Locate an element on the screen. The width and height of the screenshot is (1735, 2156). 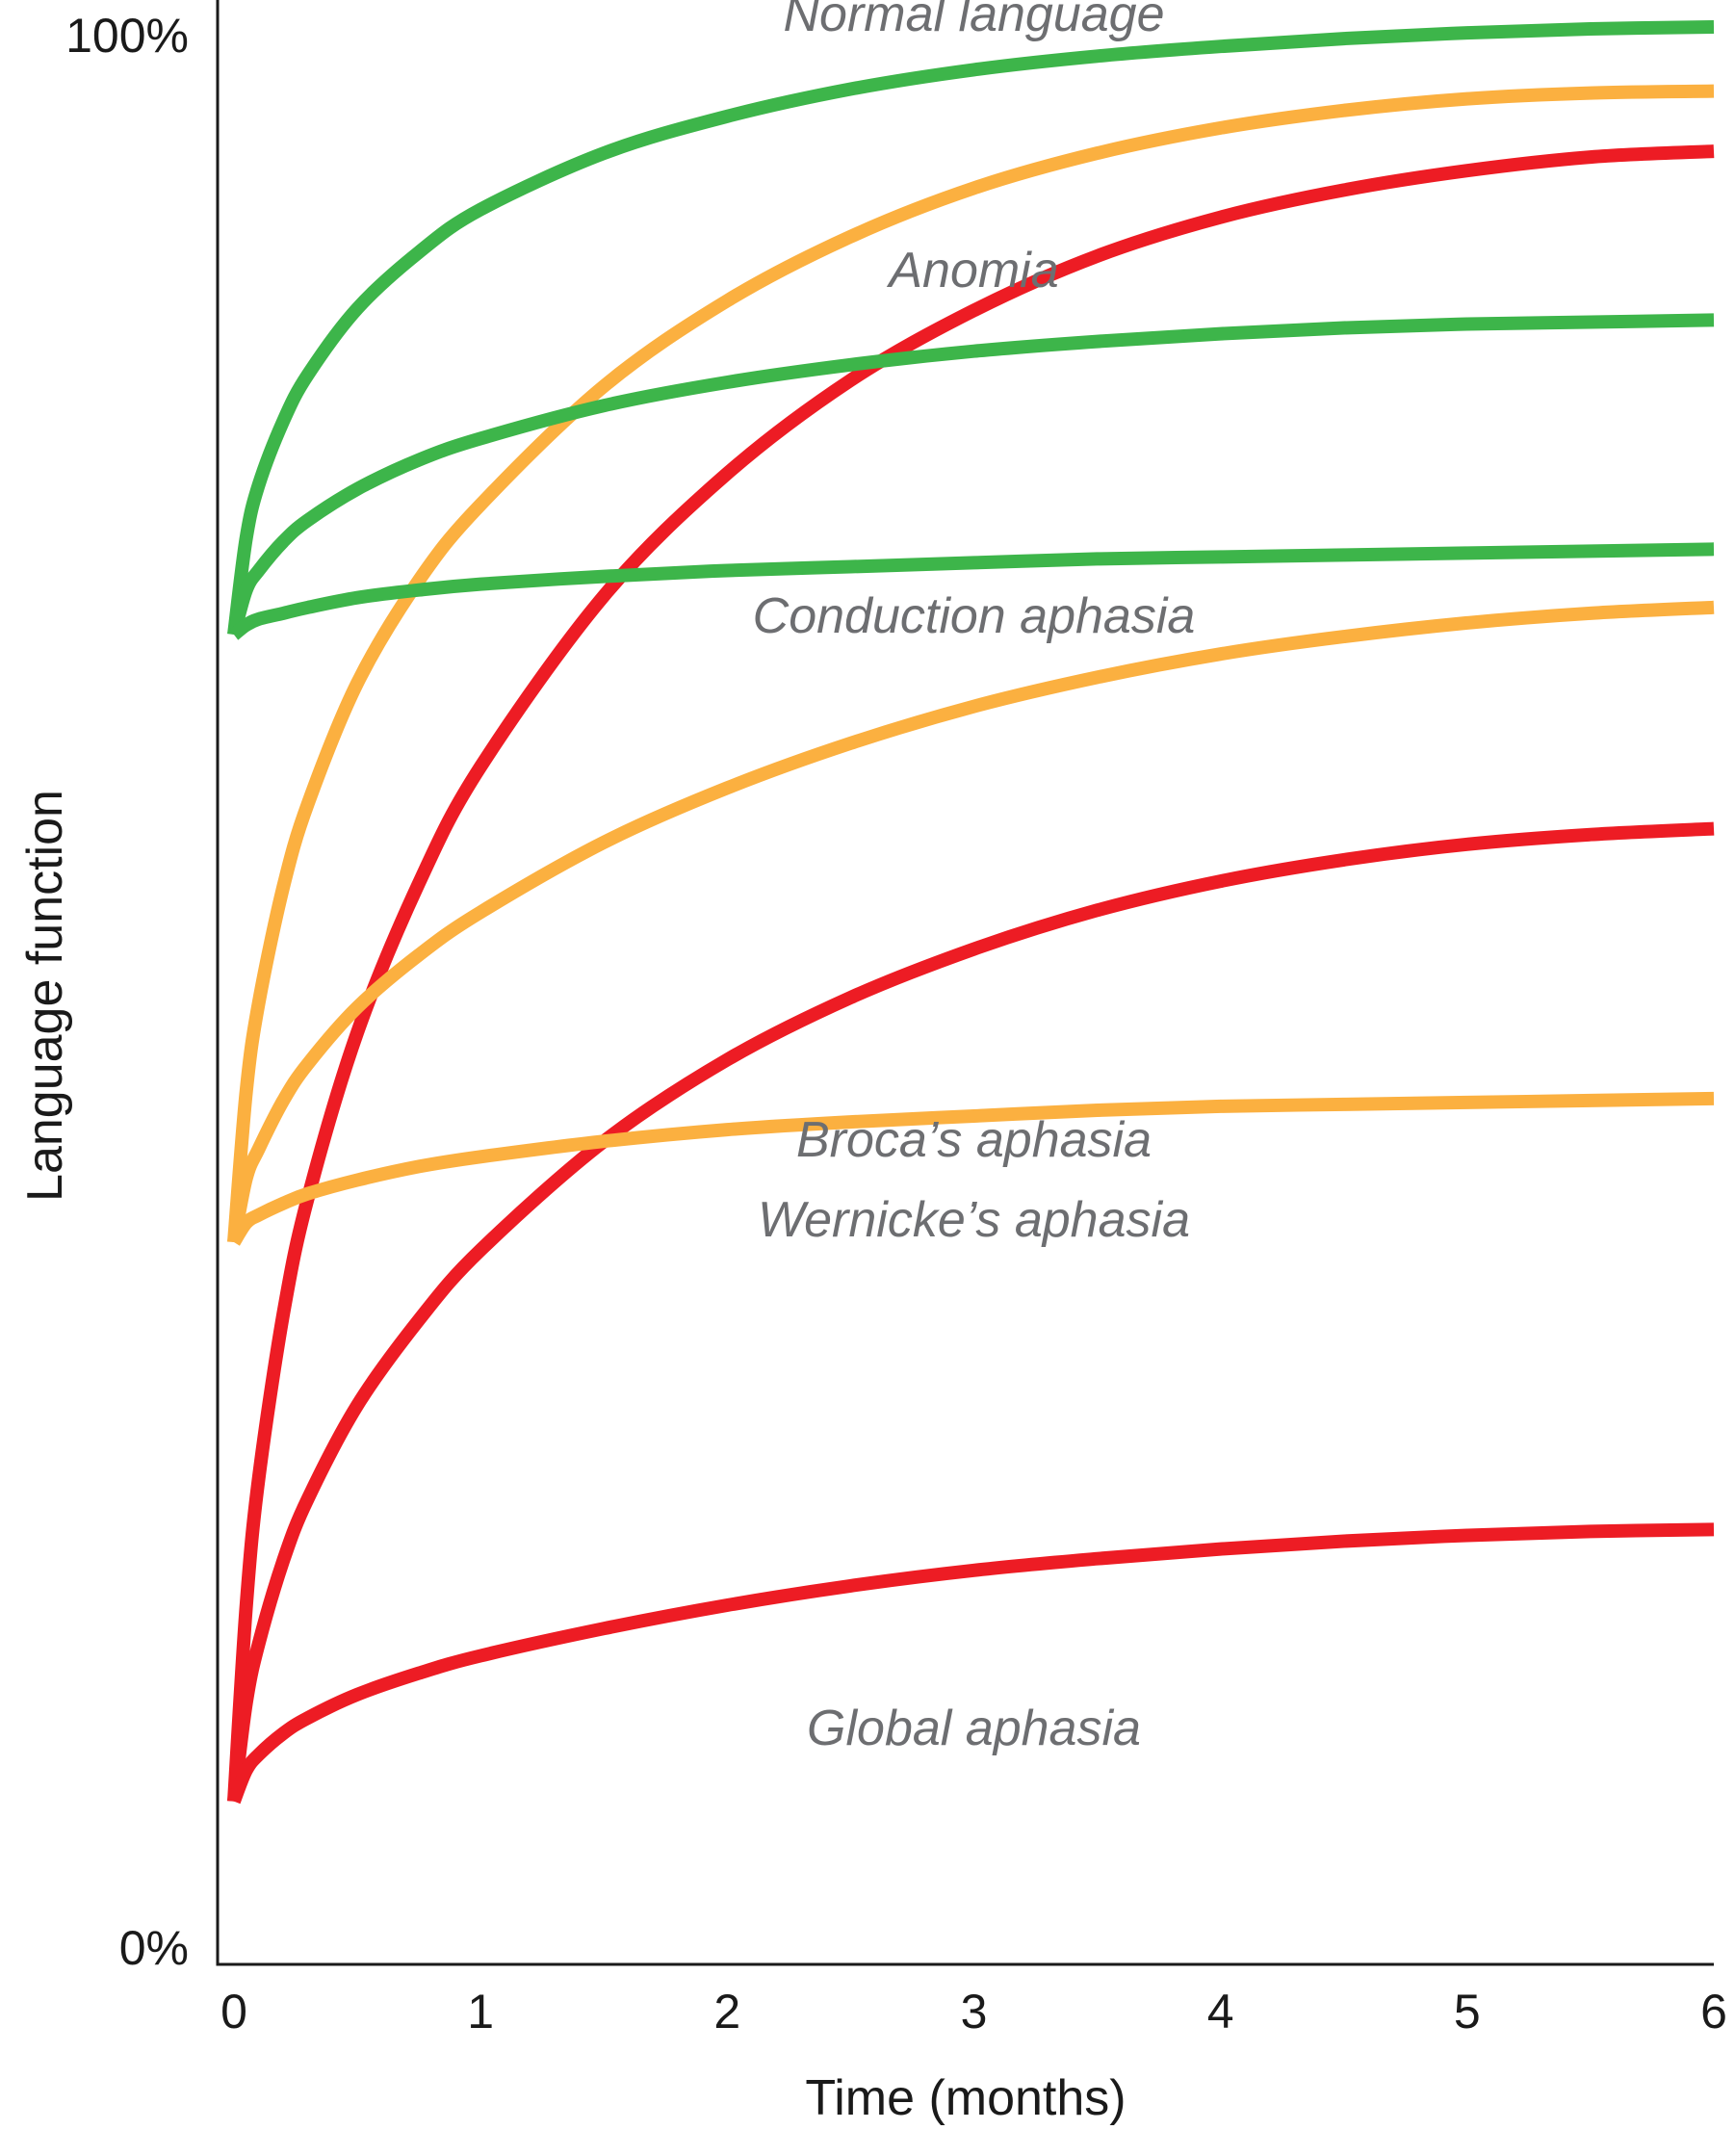
series-2-green-line is located at coordinates (971, 474).